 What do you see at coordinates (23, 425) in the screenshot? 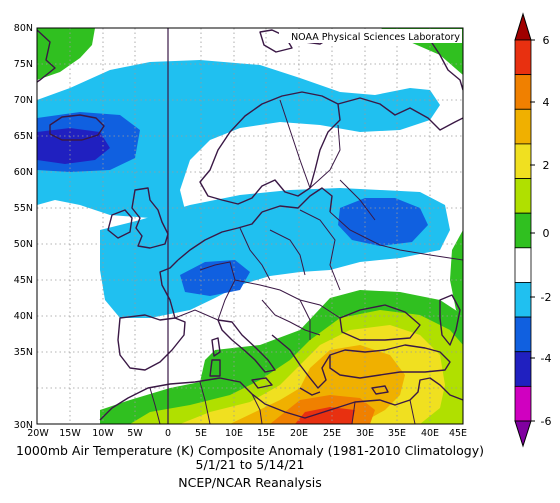
I see `lat-label: 30N` at bounding box center [23, 425].